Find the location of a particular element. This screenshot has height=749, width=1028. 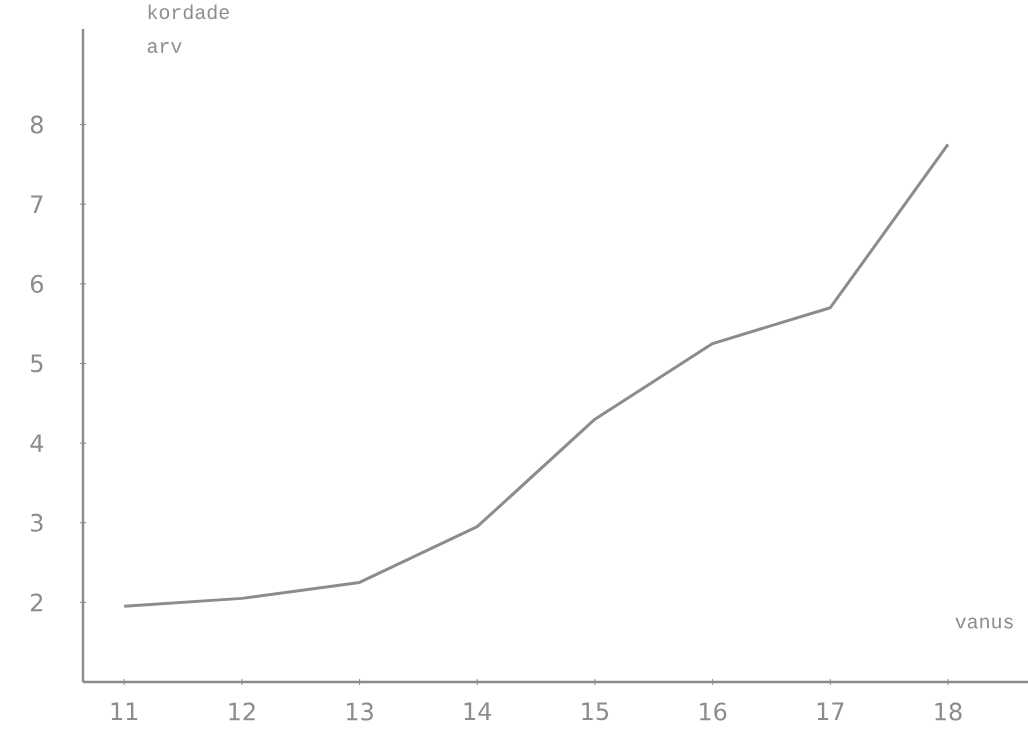

x-tick-label: 11 is located at coordinates (124, 711).